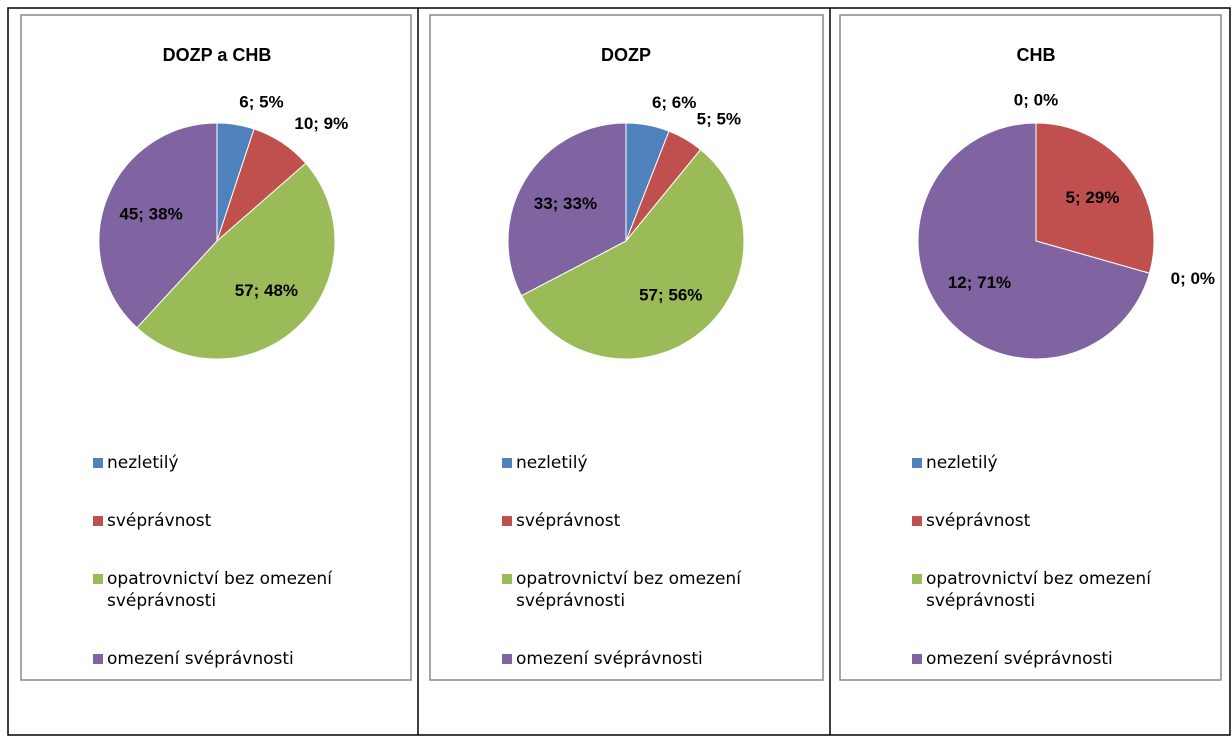 The height and width of the screenshot is (736, 1231). I want to click on data-label: 12; 71%, so click(979, 282).